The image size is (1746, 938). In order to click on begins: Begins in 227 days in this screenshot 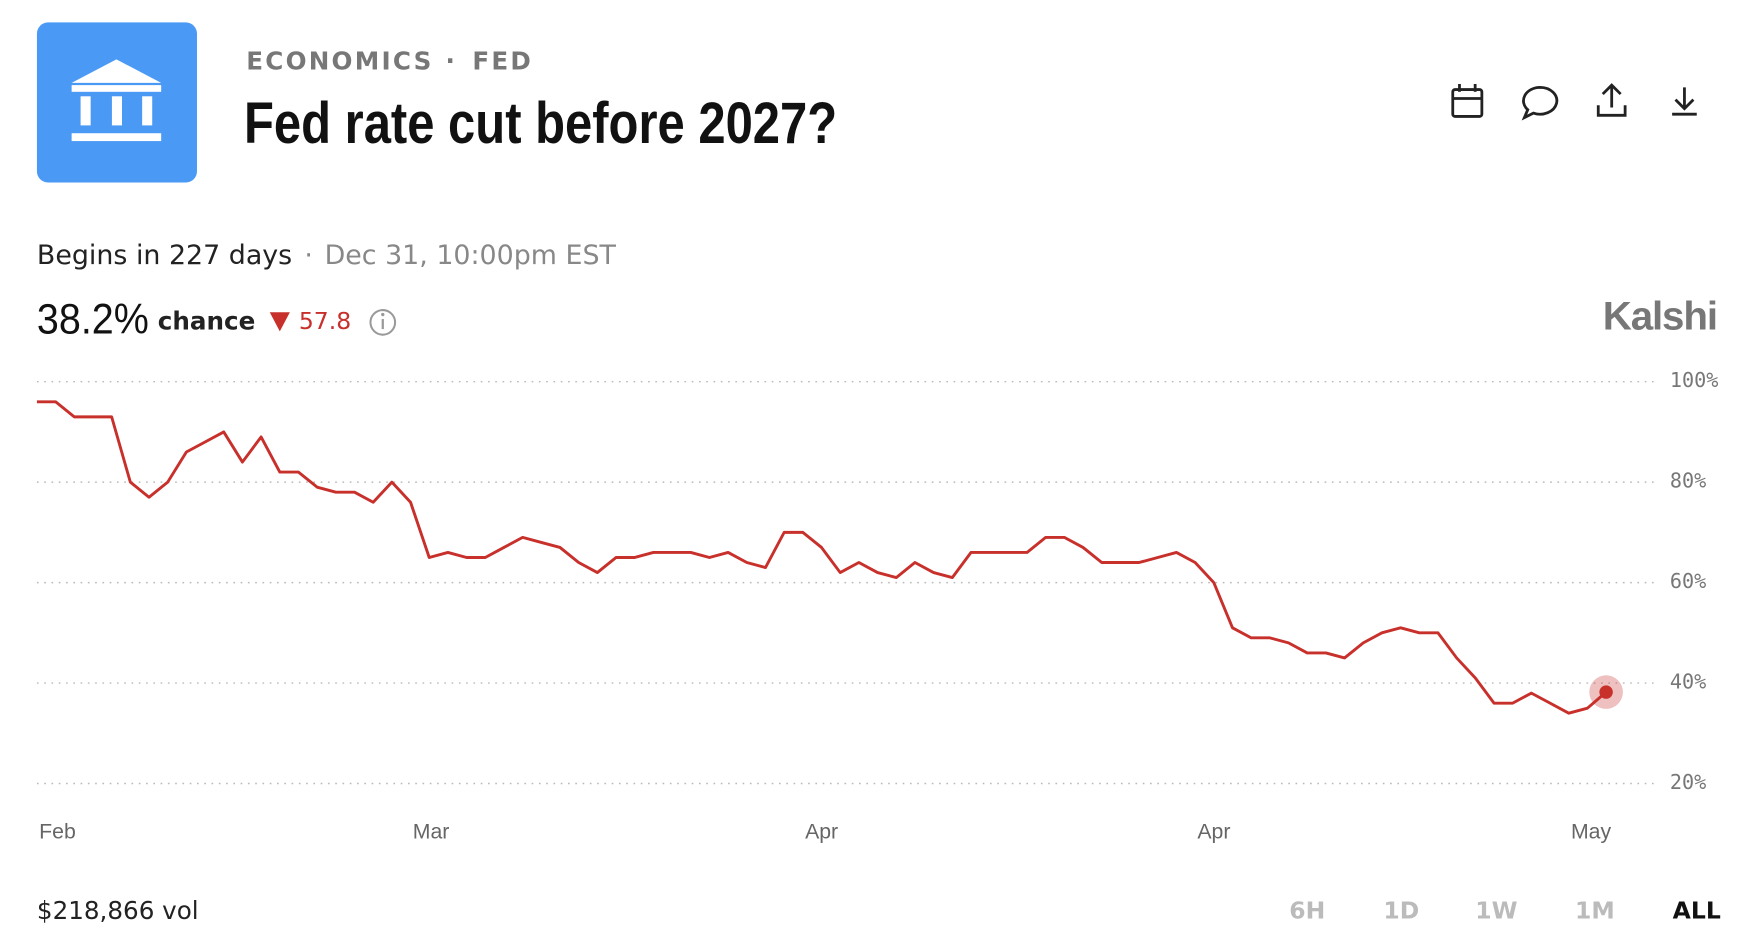, I will do `click(164, 255)`.